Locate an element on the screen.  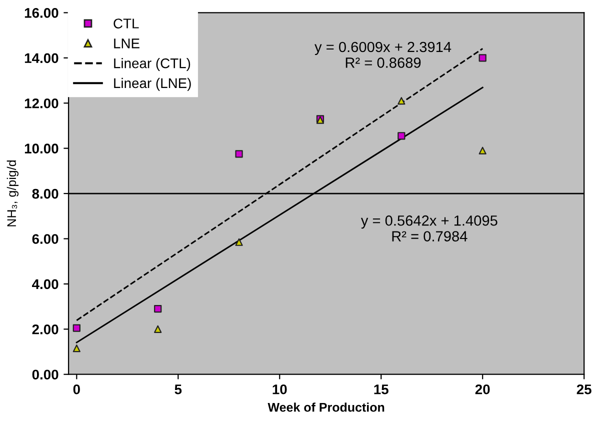
annotation: y = 0.5642x + 1.4095 R² = 0.7984 is located at coordinates (429, 228).